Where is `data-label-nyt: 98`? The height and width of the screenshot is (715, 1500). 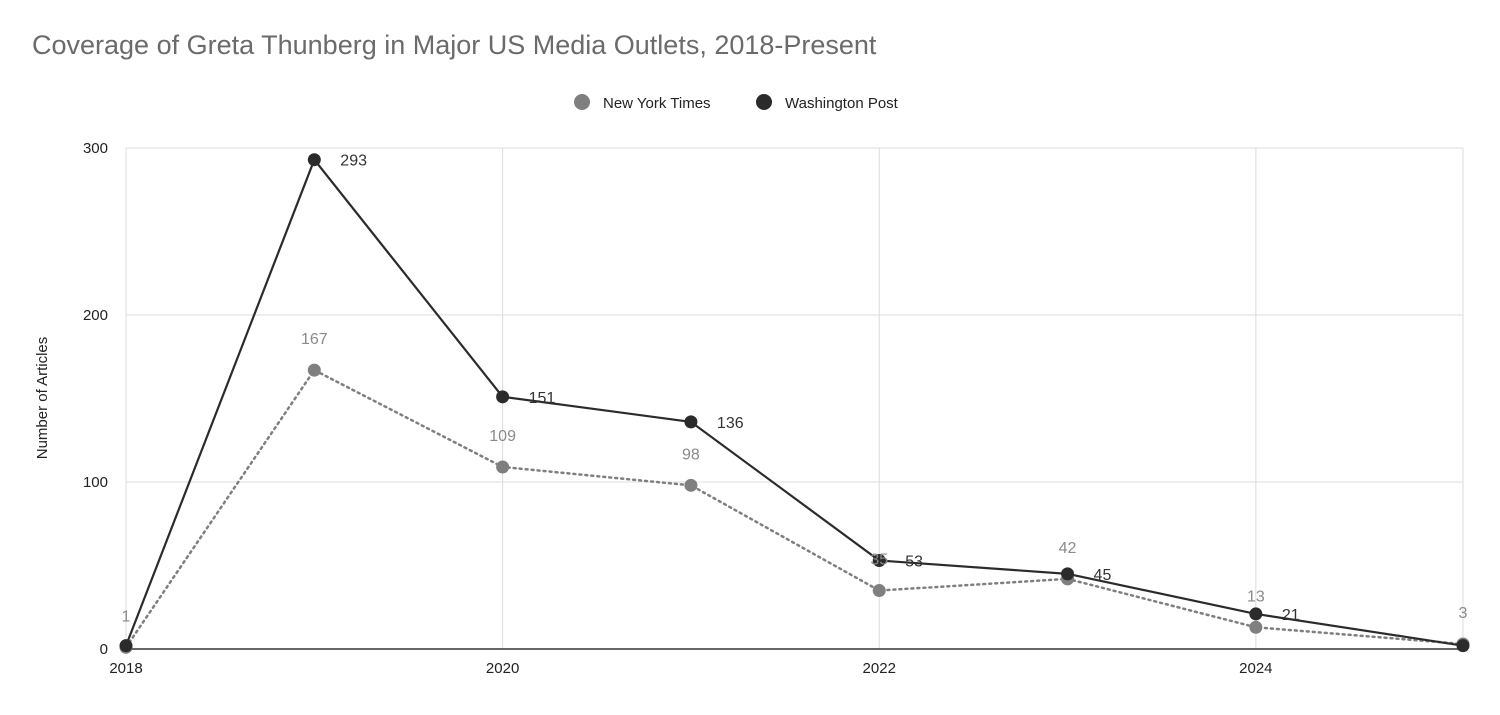
data-label-nyt: 98 is located at coordinates (691, 454).